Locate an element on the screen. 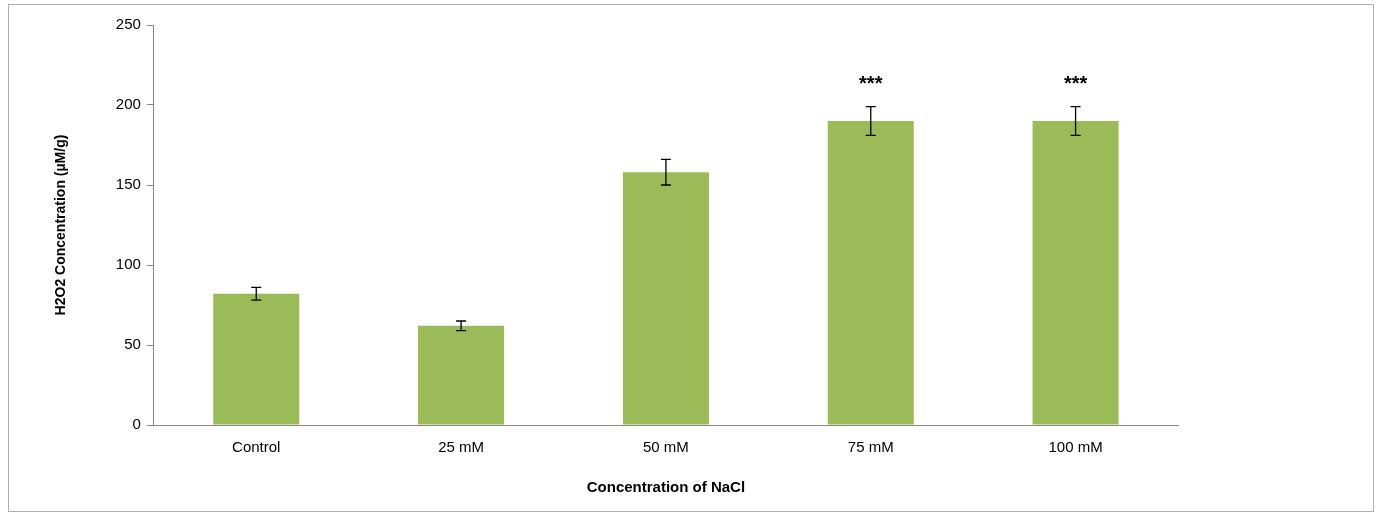 The image size is (1382, 518). x-tick-label: 25 mM is located at coordinates (461, 447).